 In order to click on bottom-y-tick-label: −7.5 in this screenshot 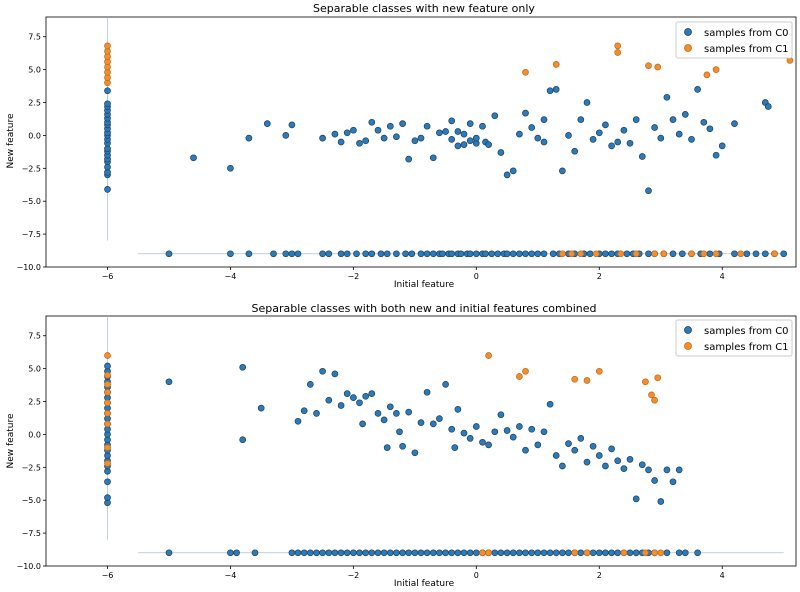, I will do `click(31, 533)`.